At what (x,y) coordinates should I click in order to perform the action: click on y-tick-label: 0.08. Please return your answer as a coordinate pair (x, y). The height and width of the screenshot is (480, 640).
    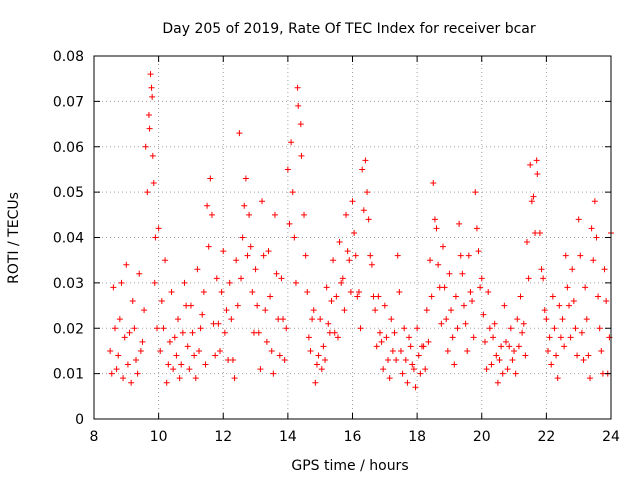
    Looking at the image, I should click on (68, 57).